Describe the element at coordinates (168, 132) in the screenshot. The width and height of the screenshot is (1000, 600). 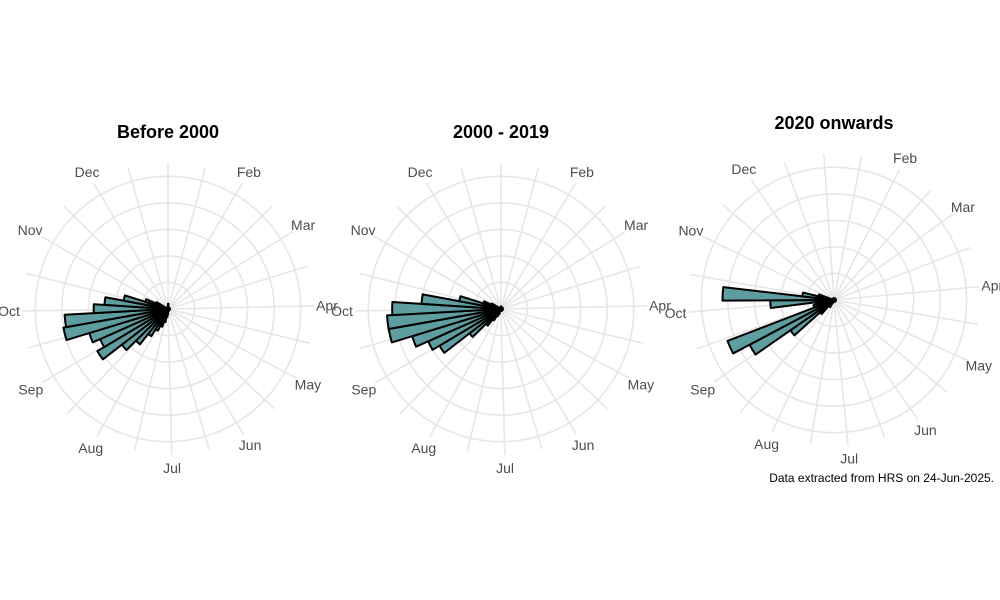
I see `panel-title: Before 2000` at that location.